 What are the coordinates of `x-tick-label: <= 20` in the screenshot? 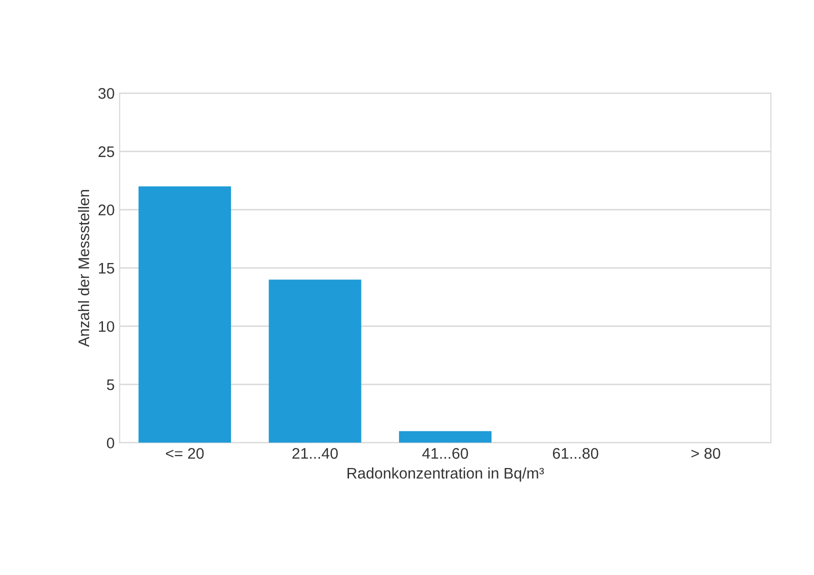 It's located at (185, 453).